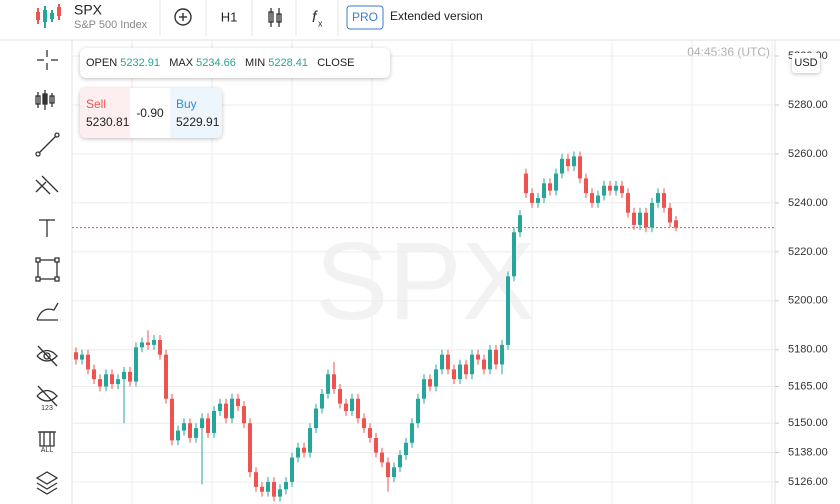  Describe the element at coordinates (181, 63) in the screenshot. I see `max-label: MAX` at that location.